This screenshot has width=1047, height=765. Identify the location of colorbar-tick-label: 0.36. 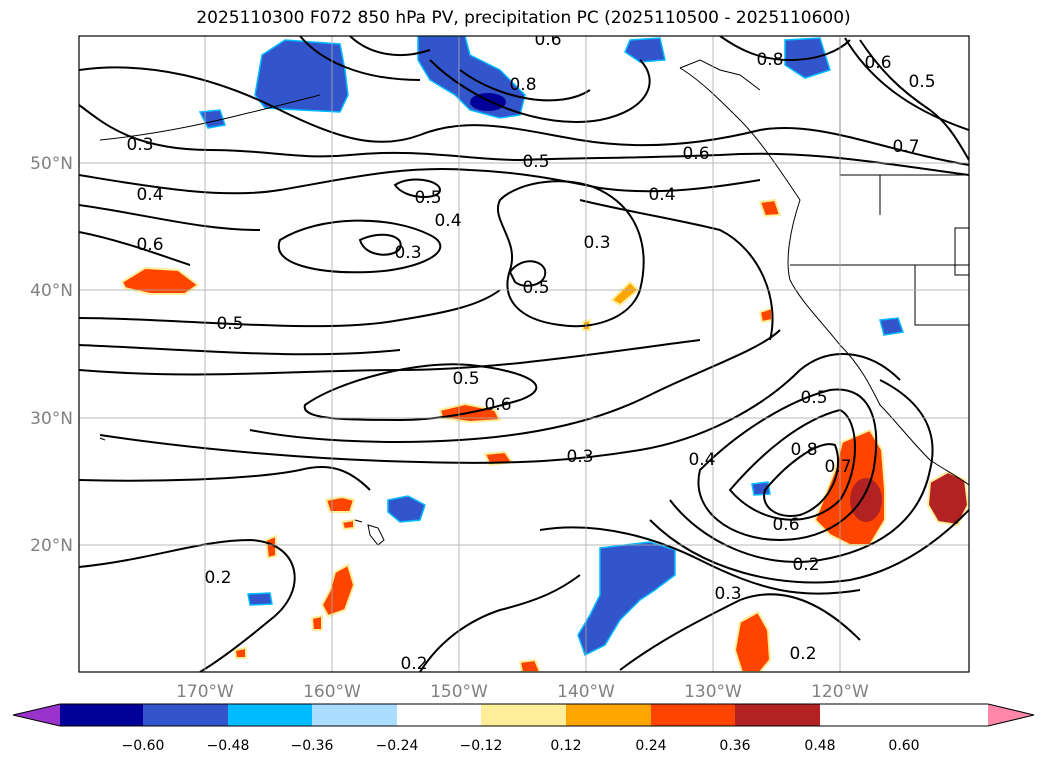
(734, 746).